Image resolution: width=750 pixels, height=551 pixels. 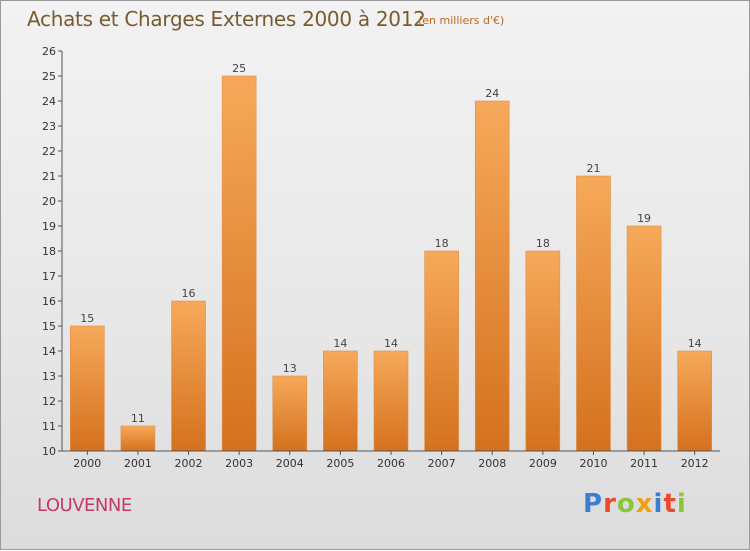 What do you see at coordinates (543, 351) in the screenshot?
I see `bar-2009` at bounding box center [543, 351].